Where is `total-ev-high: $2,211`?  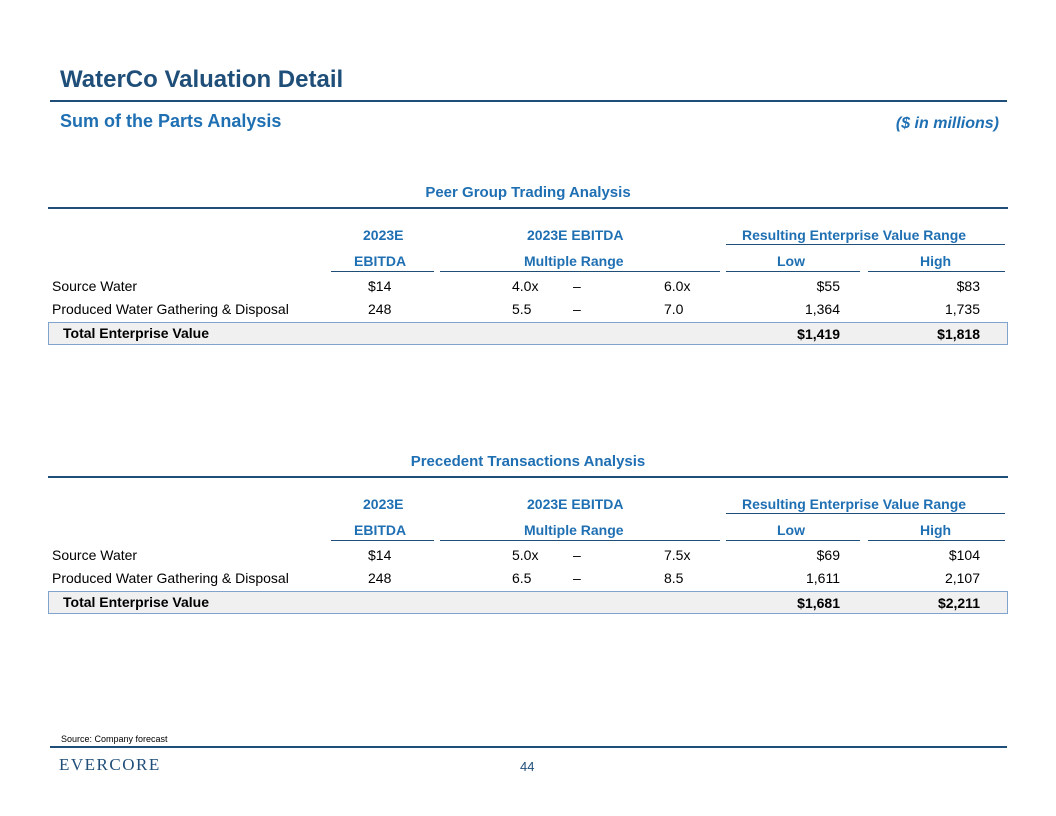
total-ev-high: $2,211 is located at coordinates (958, 603).